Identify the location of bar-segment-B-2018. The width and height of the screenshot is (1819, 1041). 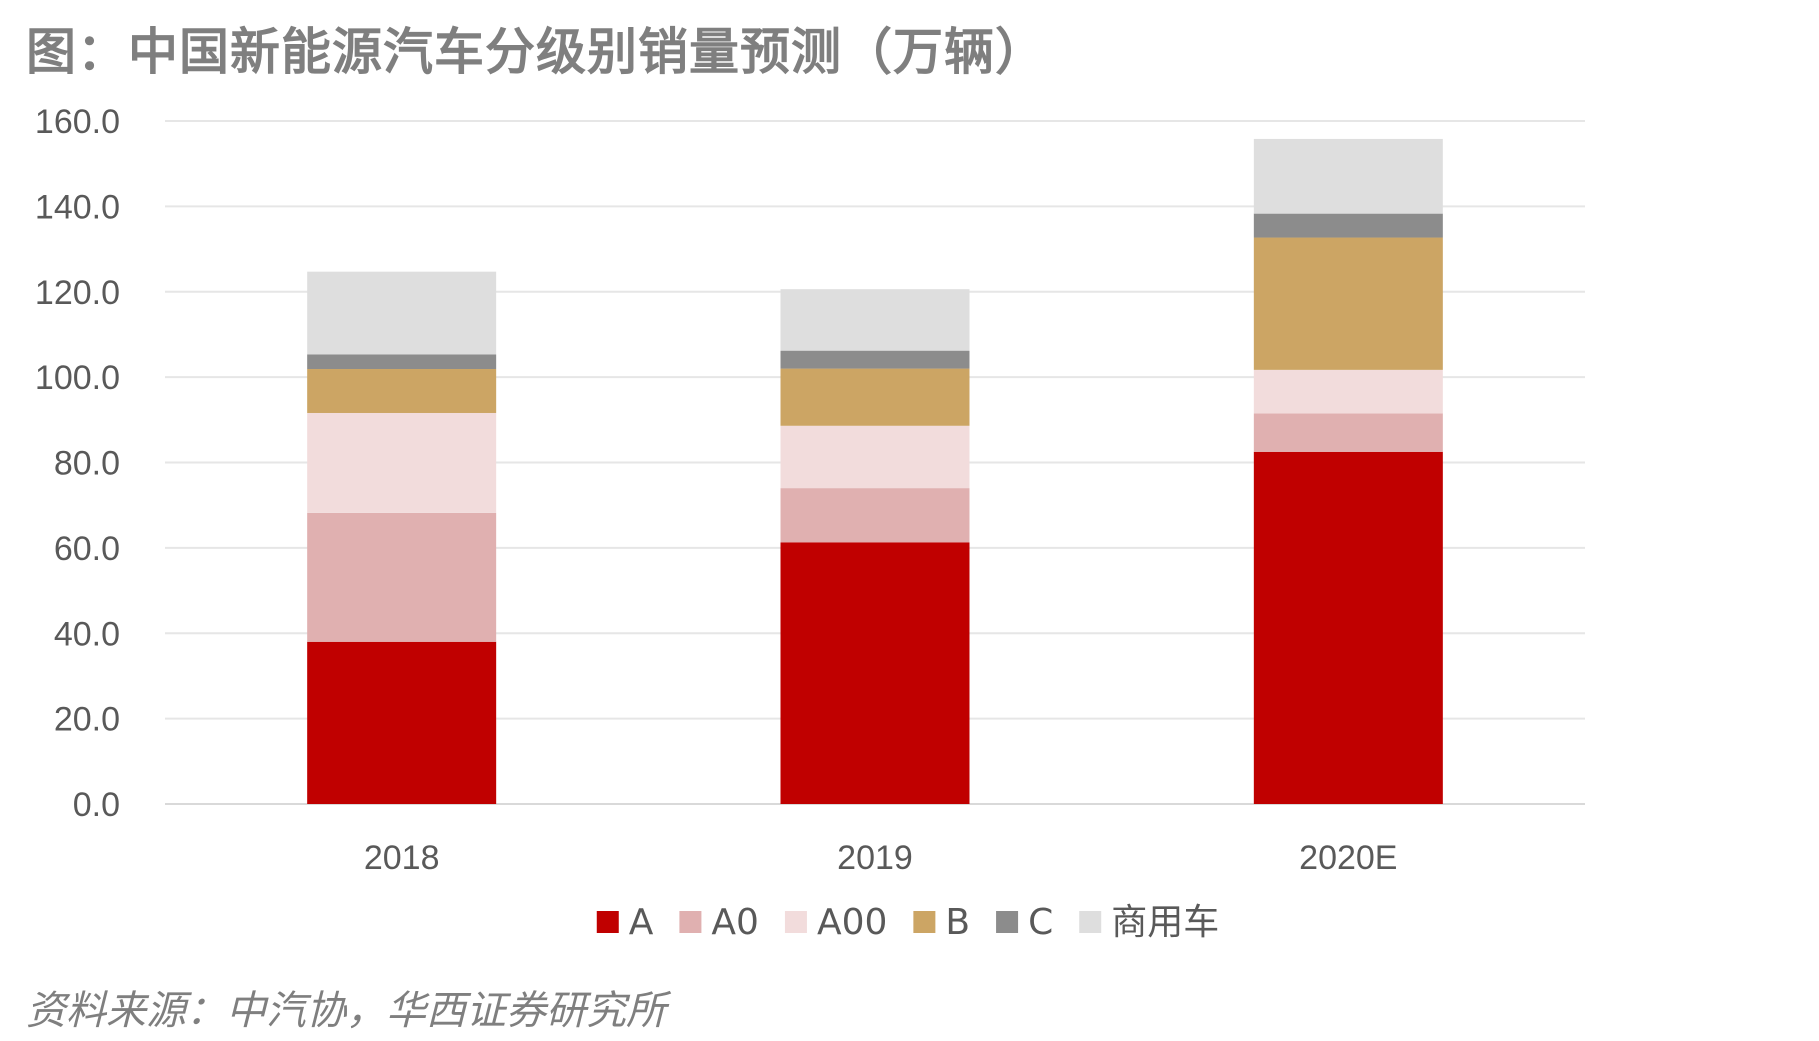
(402, 391).